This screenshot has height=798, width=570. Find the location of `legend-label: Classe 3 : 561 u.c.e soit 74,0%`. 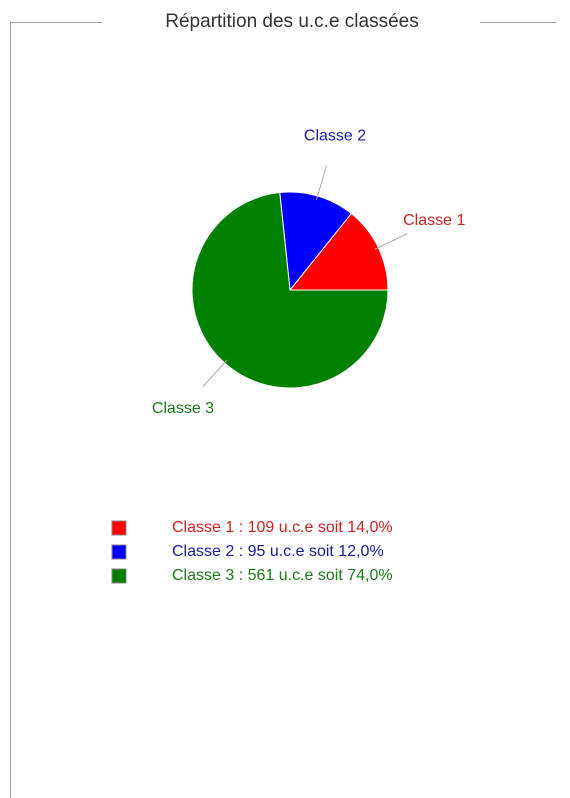

legend-label: Classe 3 : 561 u.c.e soit 74,0% is located at coordinates (282, 575).